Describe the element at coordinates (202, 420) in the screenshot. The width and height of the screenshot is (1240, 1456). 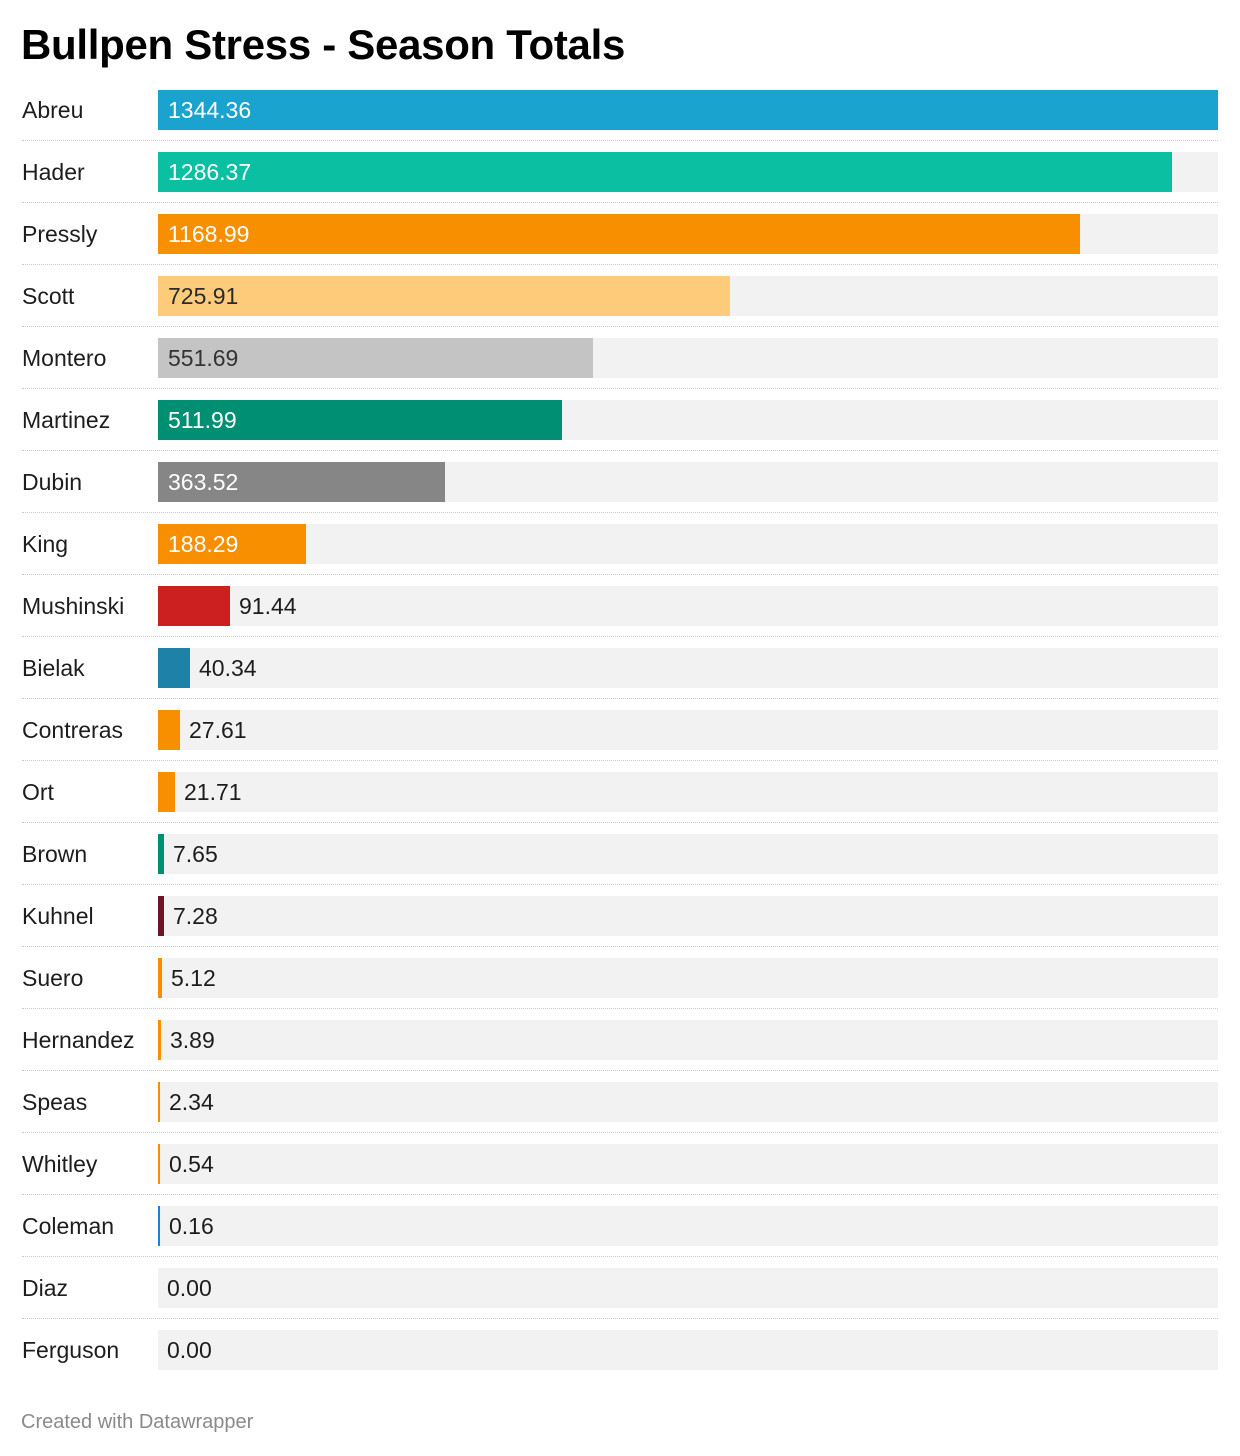
I see `value-label: 511.99` at that location.